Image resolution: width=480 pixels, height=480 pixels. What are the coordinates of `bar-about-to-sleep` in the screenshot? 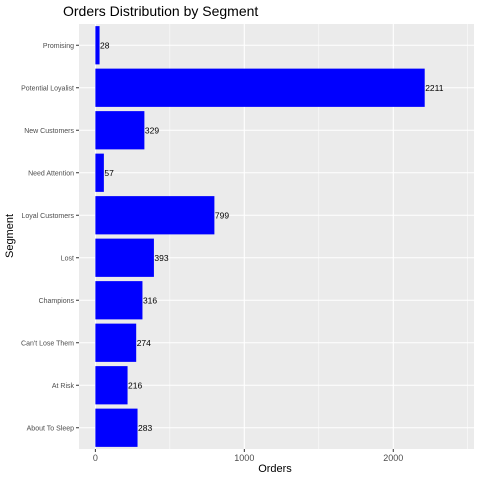 It's located at (116, 427).